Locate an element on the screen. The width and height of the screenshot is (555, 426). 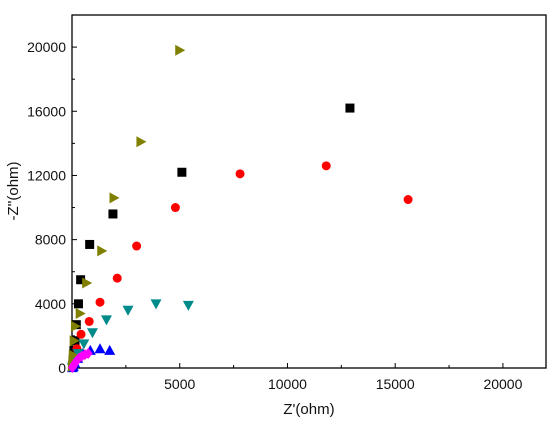
x-tick-label: 15000 is located at coordinates (395, 384).